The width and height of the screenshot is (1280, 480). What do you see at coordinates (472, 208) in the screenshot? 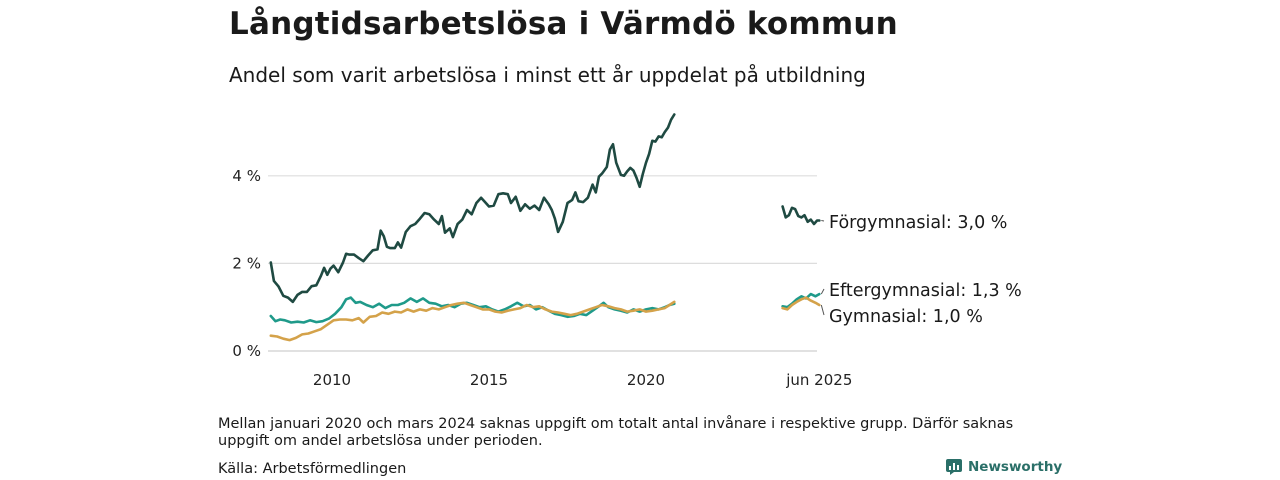
I see `series-line-förgymnasial-1` at bounding box center [472, 208].